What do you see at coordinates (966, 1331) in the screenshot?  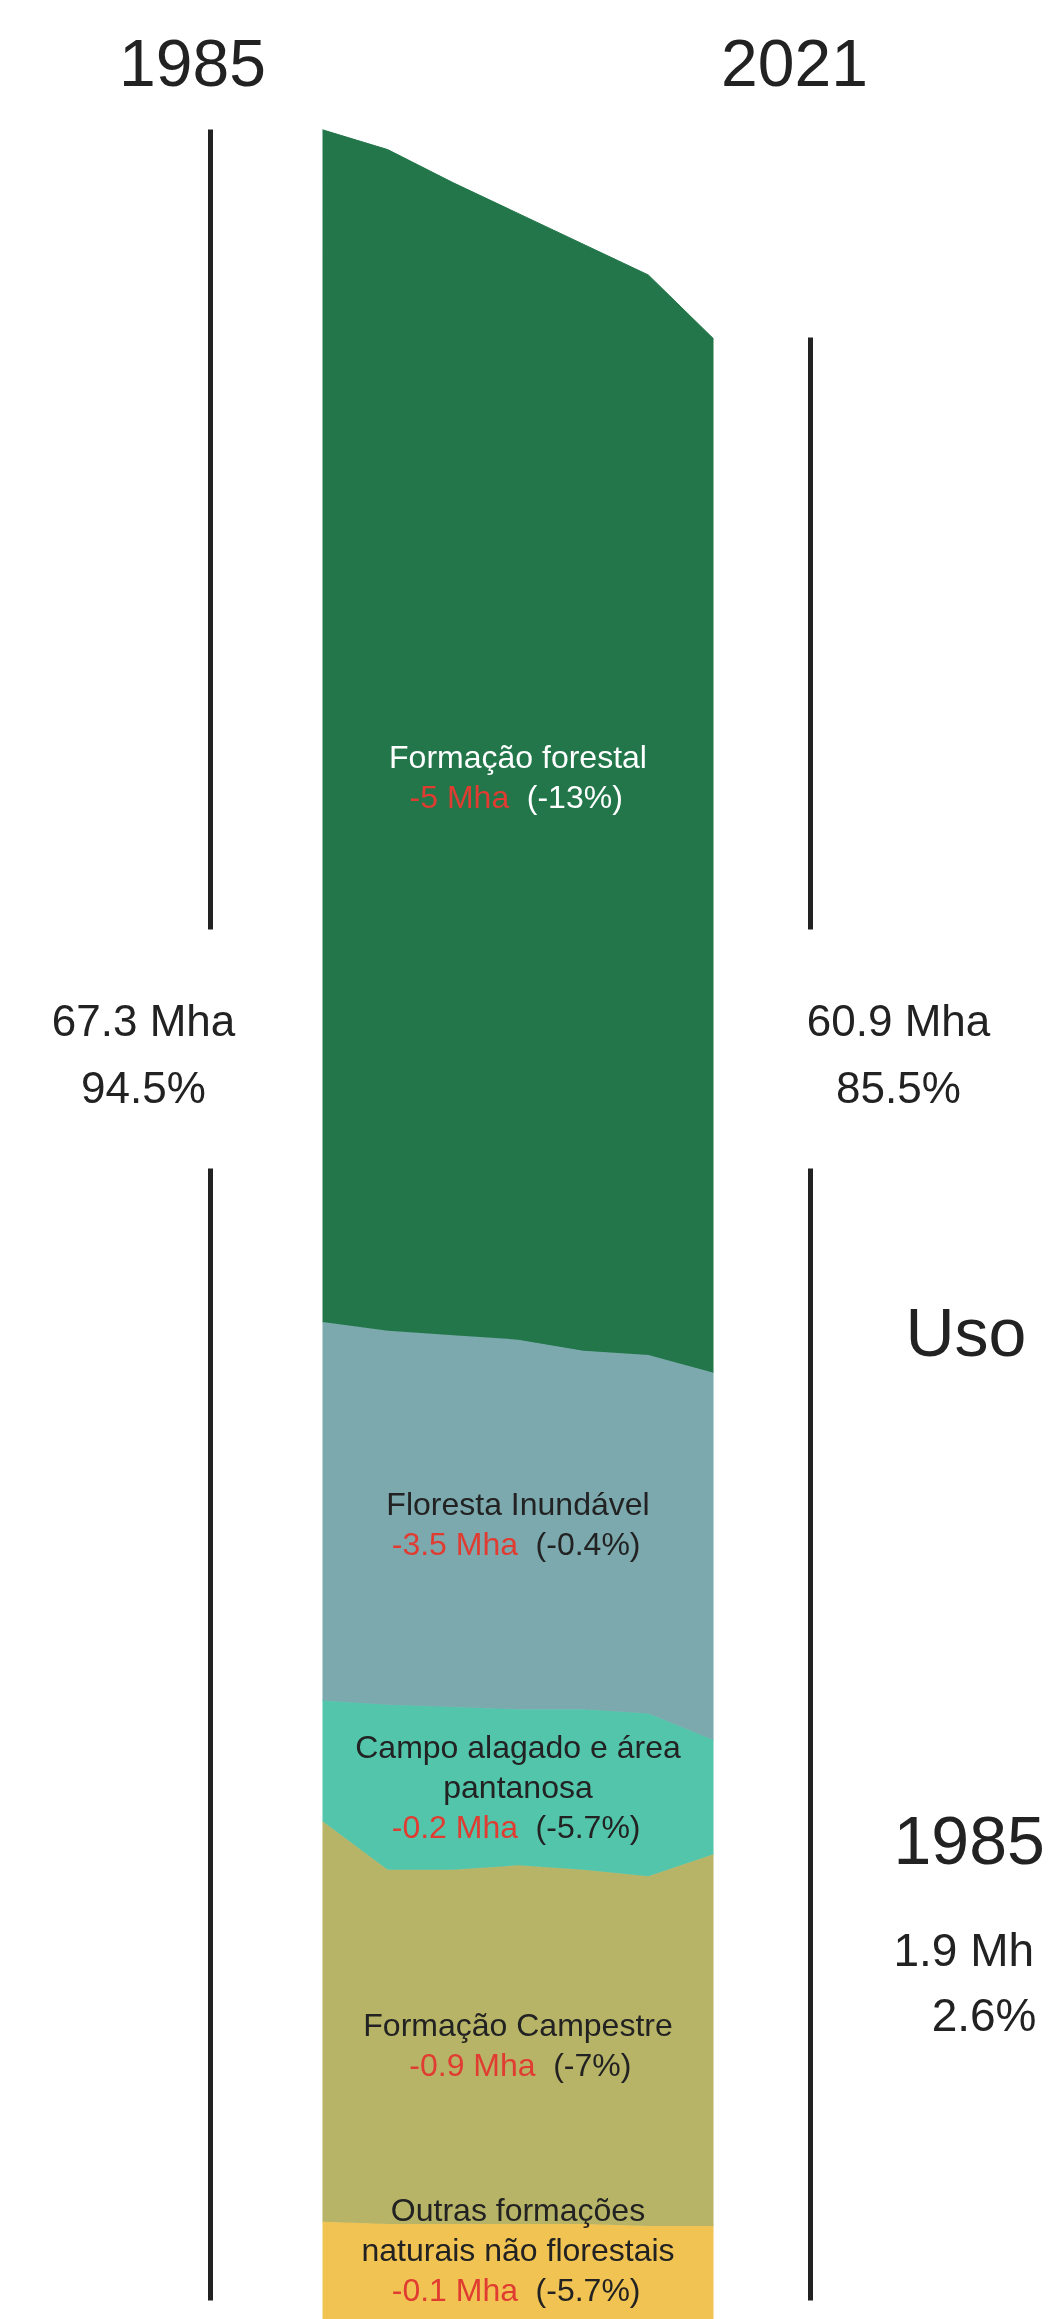 I see `text: Uso` at bounding box center [966, 1331].